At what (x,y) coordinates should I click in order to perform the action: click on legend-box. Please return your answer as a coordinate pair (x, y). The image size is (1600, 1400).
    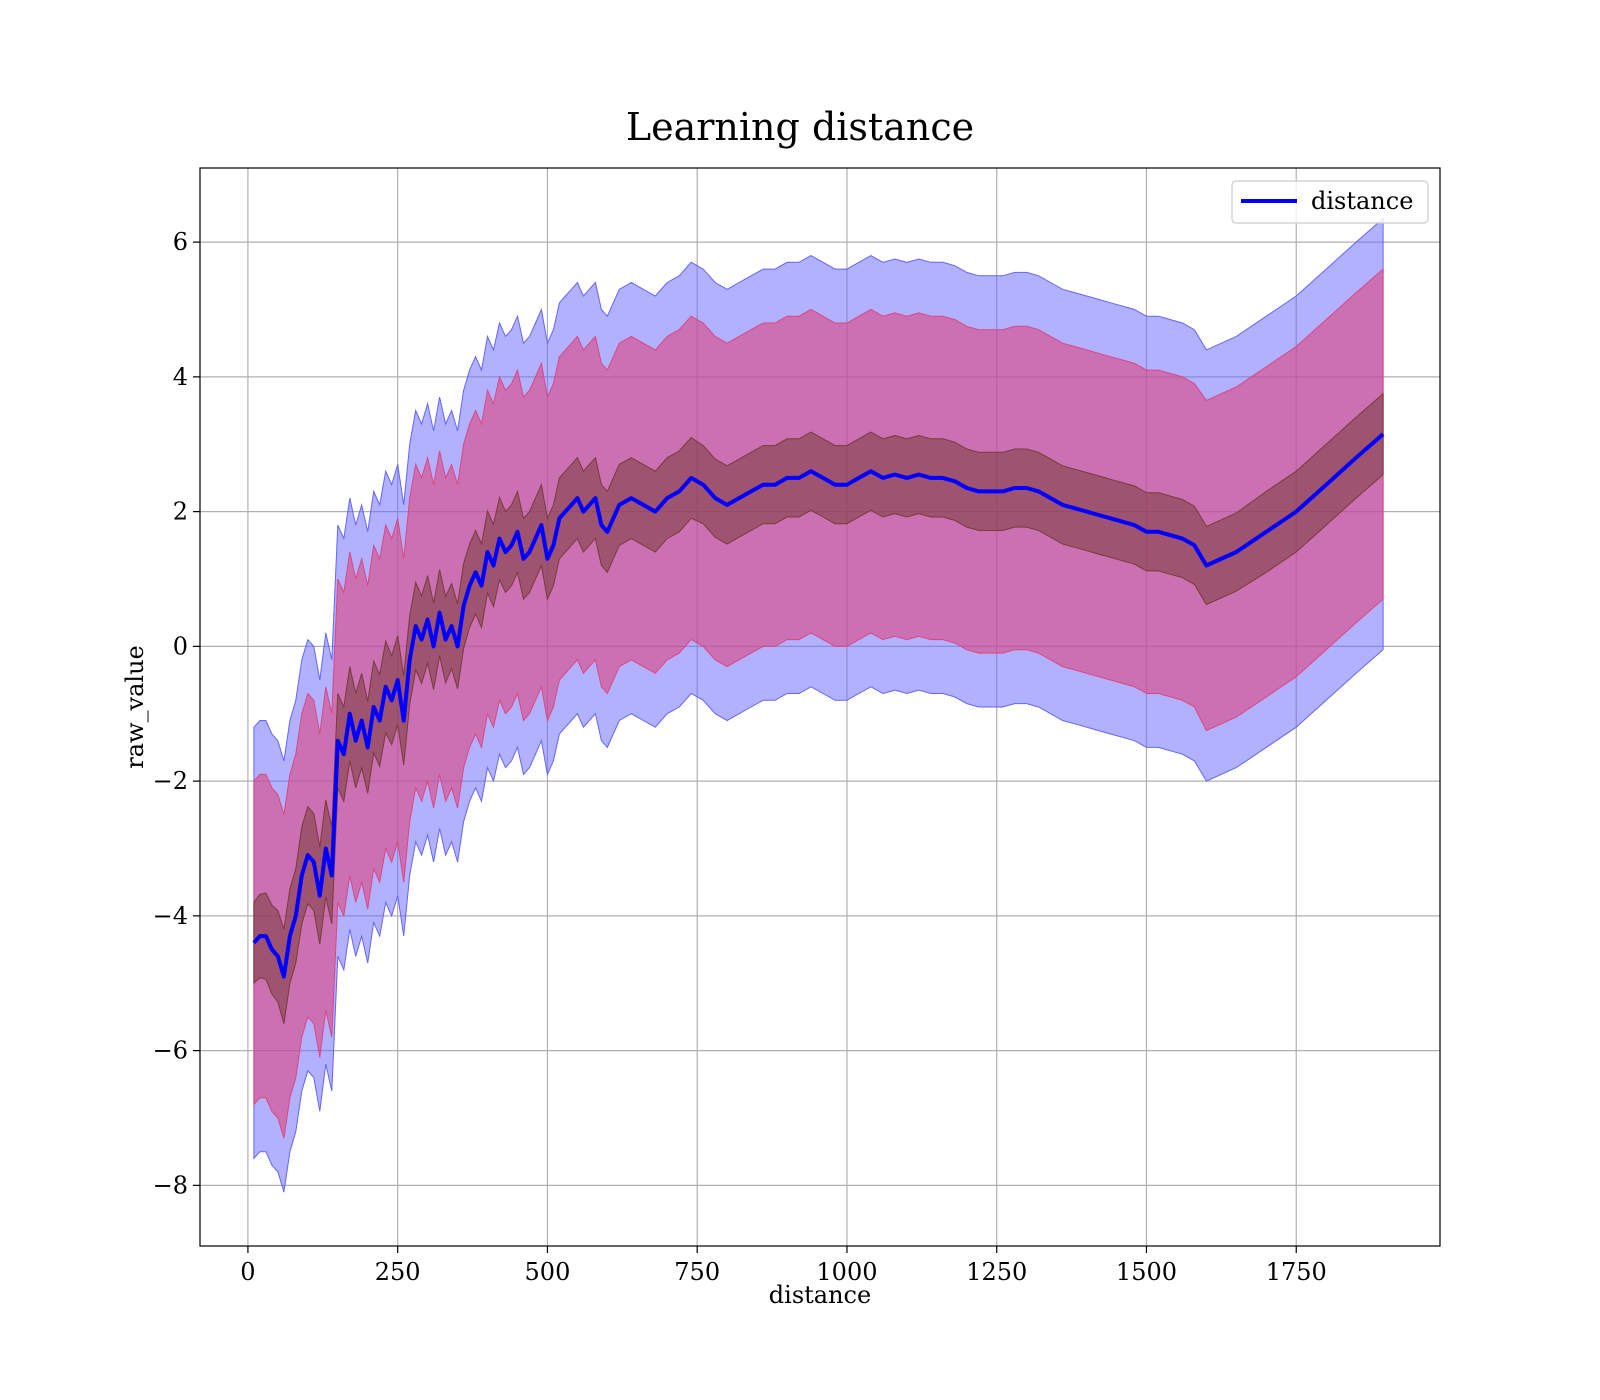
    Looking at the image, I should click on (1330, 202).